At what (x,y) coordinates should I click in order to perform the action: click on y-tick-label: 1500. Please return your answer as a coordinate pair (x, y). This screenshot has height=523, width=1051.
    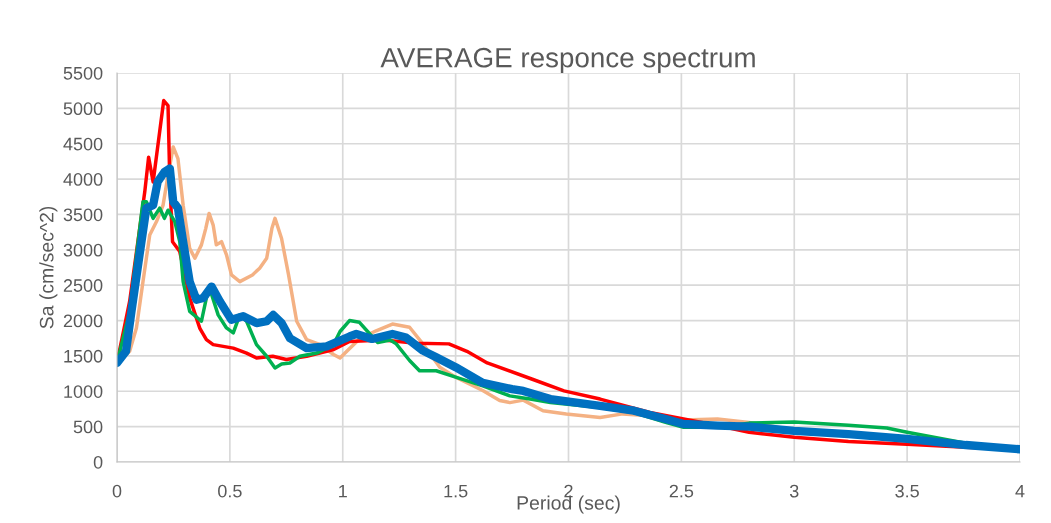
    Looking at the image, I should click on (83, 356).